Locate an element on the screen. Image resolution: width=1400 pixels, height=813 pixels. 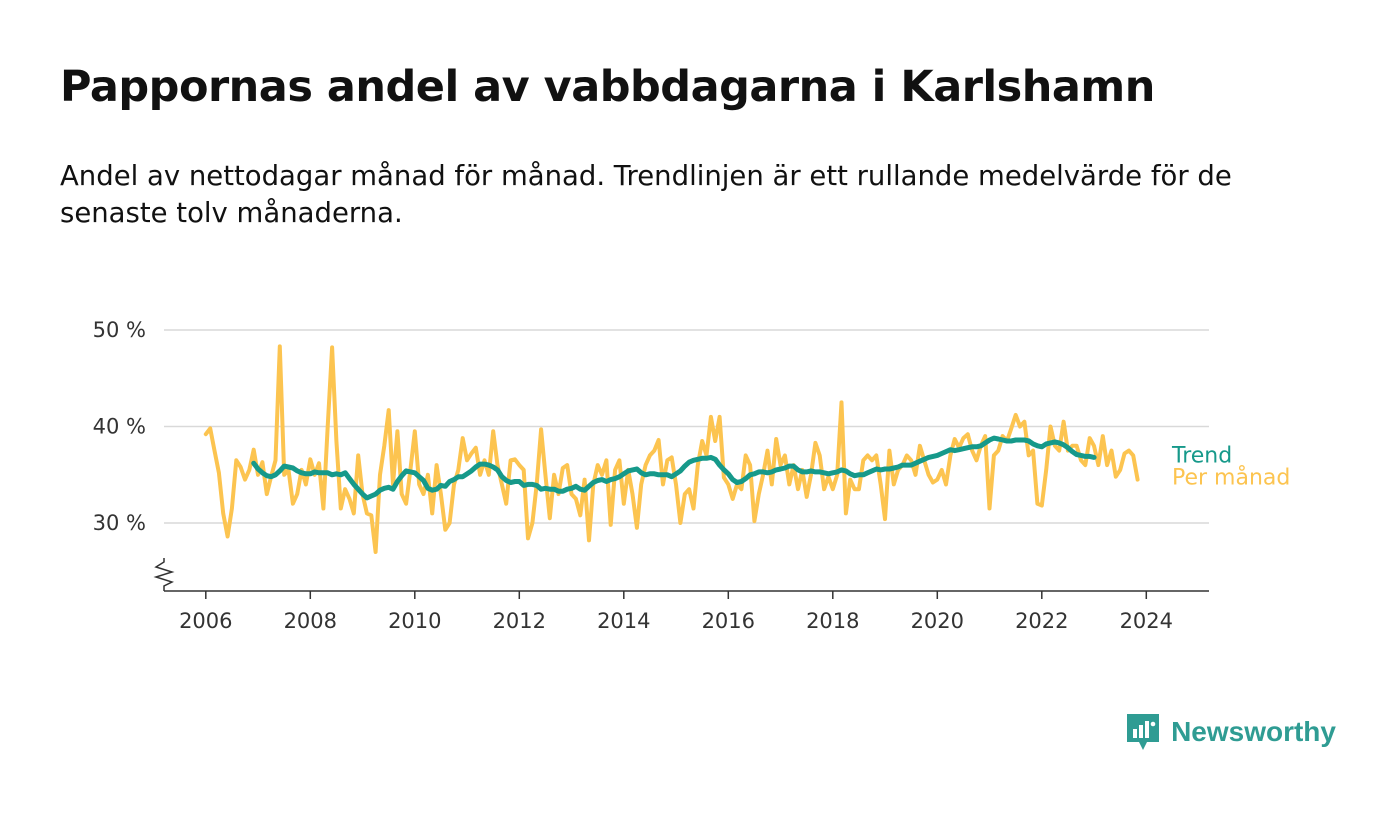
axis-break-icon is located at coordinates (164, 574).